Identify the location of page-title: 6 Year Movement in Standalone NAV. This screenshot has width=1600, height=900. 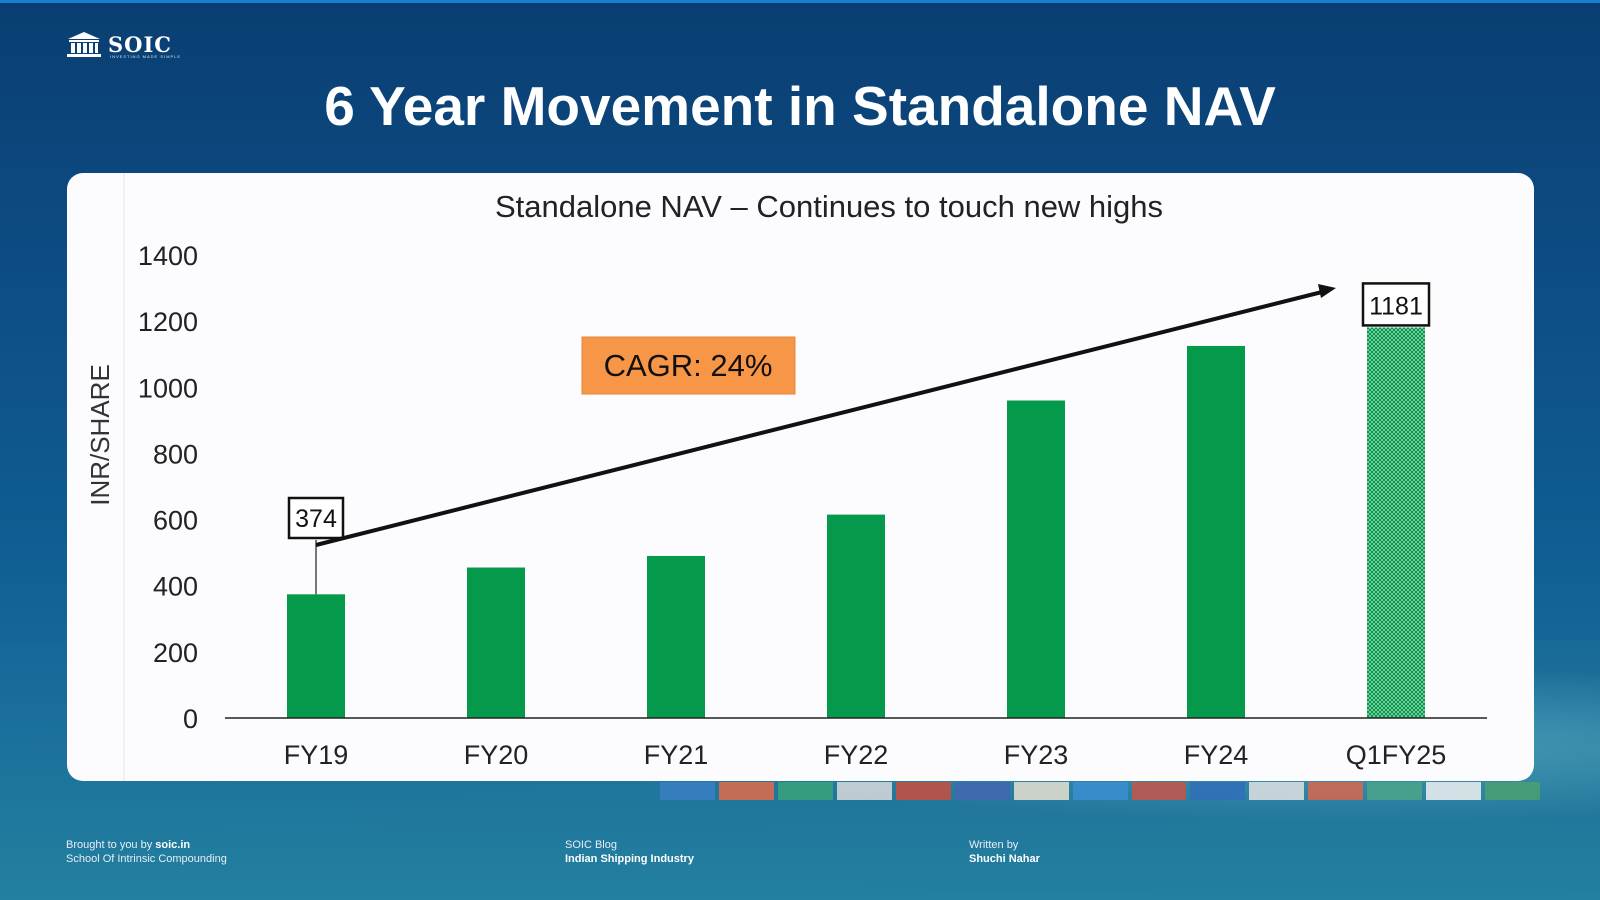
(800, 106).